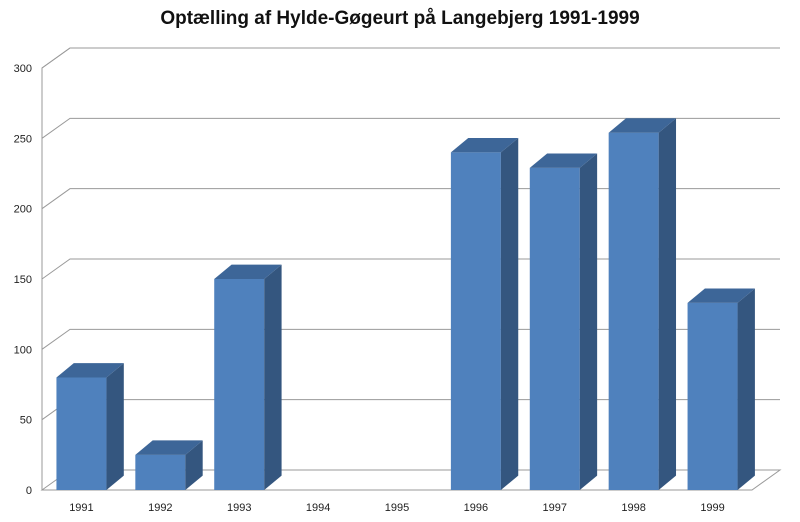  I want to click on y-tick-label: 50, so click(26, 421).